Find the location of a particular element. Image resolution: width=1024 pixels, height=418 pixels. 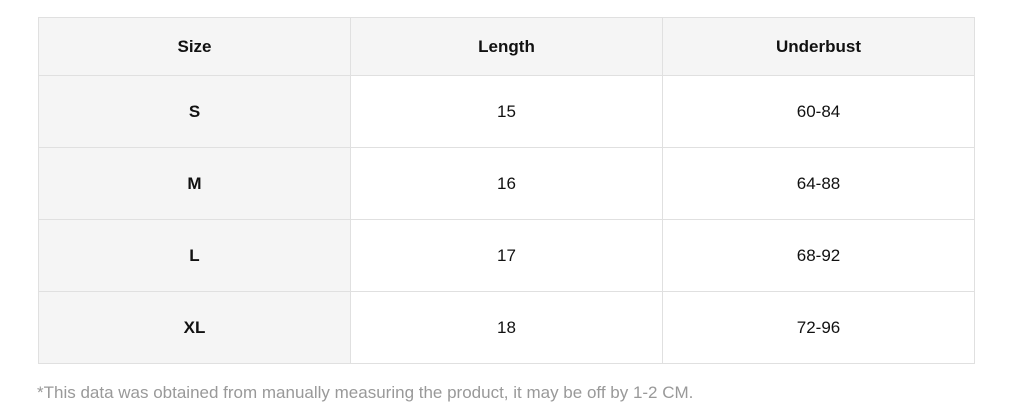

underbust-cell: 60-84 is located at coordinates (818, 111).